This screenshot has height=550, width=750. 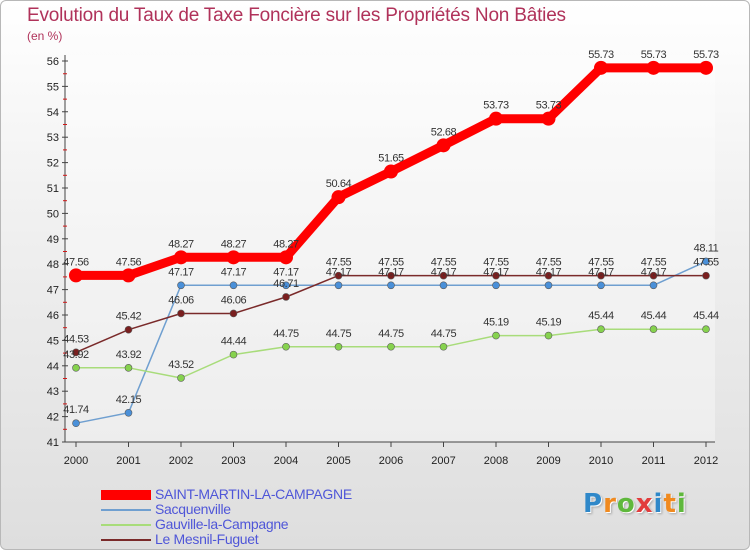 I want to click on logo-letter: P, so click(x=593, y=504).